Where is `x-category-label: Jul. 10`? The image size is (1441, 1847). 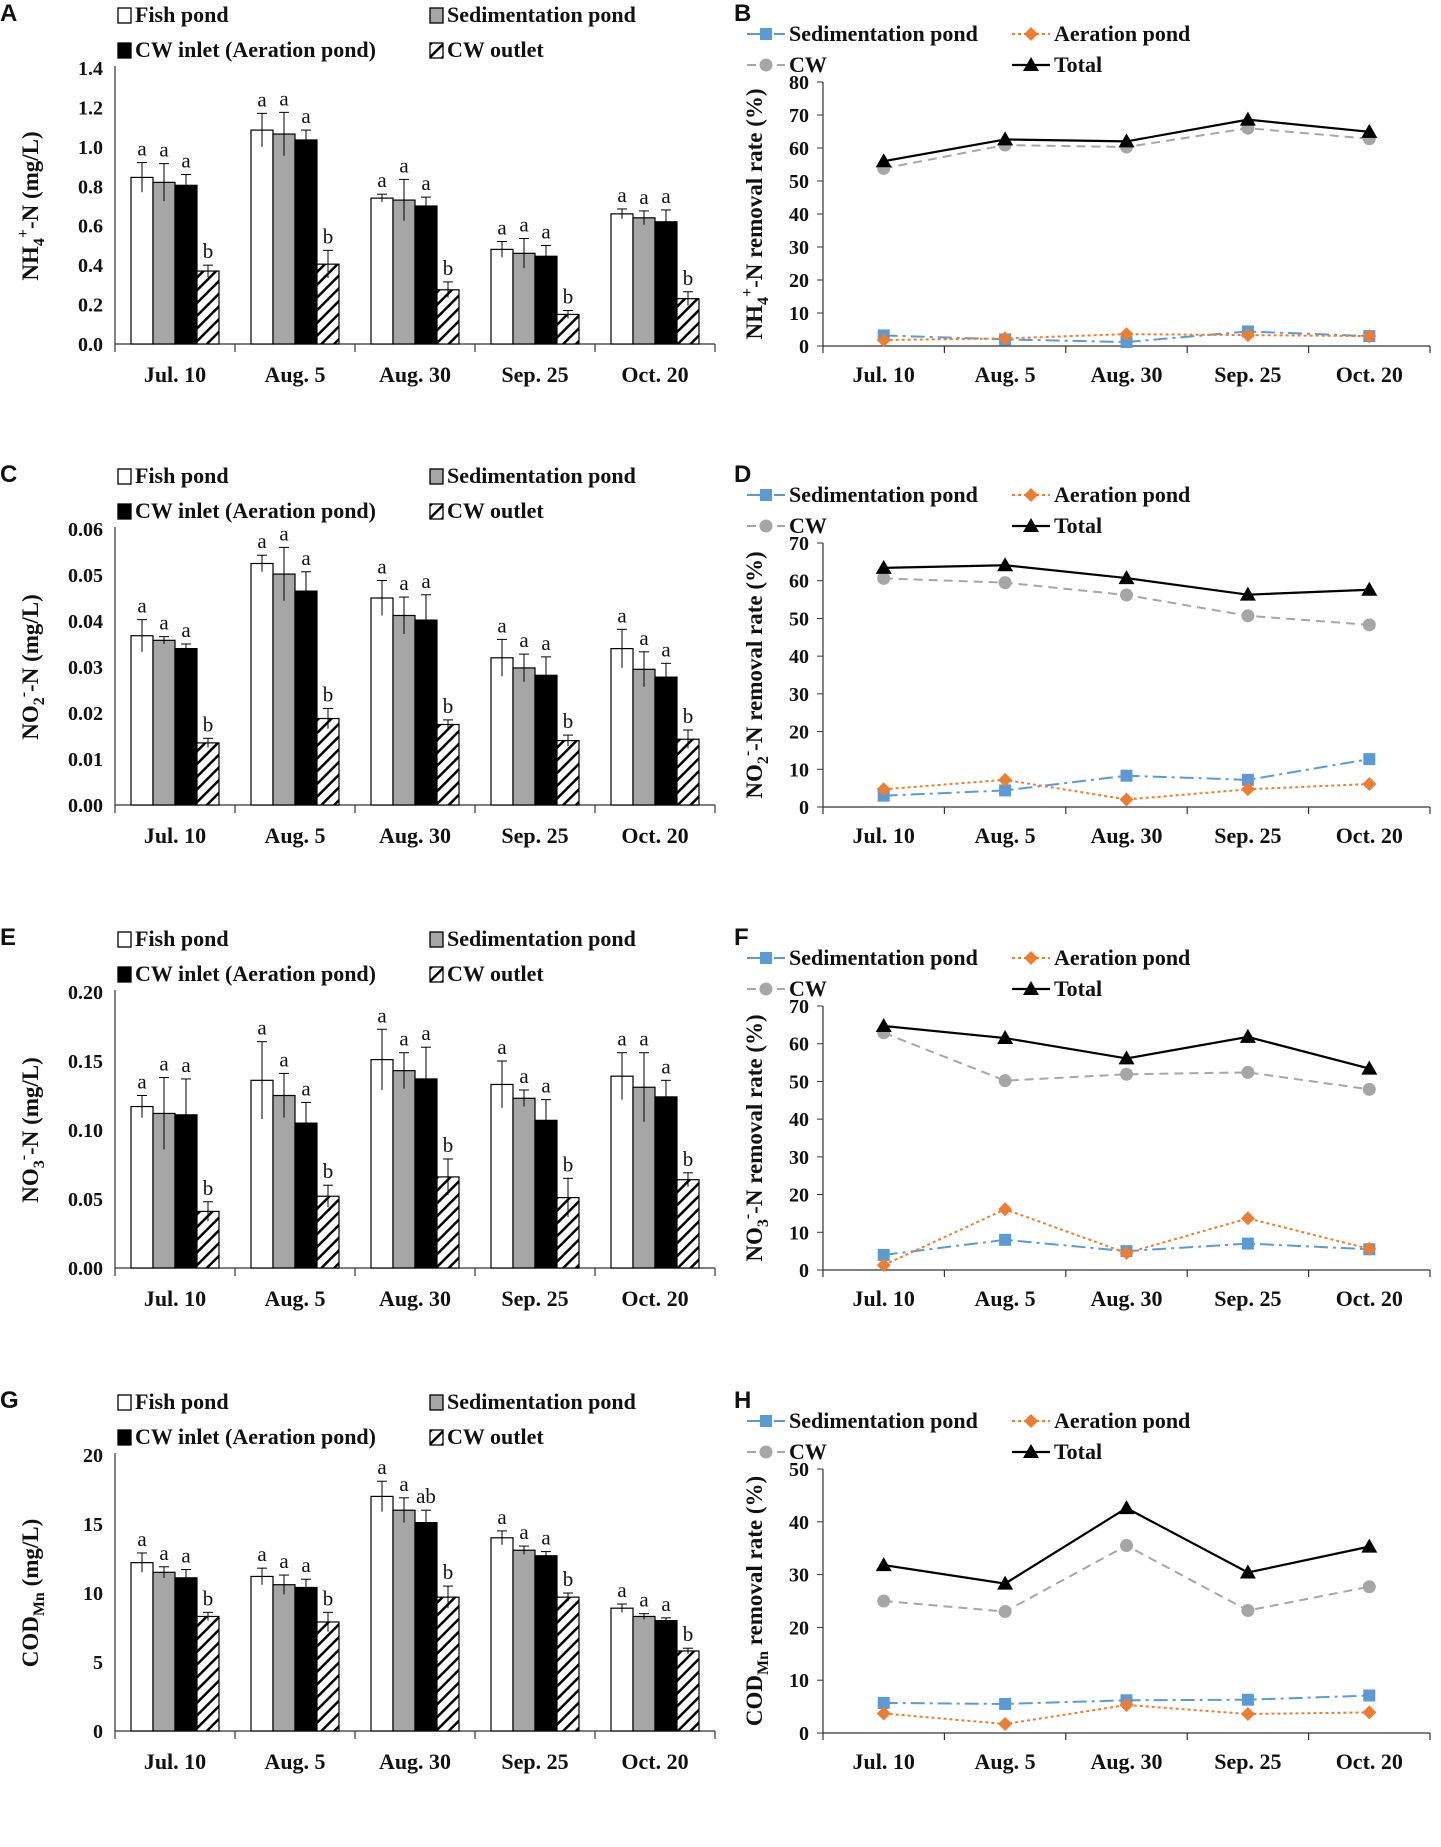
x-category-label: Jul. 10 is located at coordinates (175, 374).